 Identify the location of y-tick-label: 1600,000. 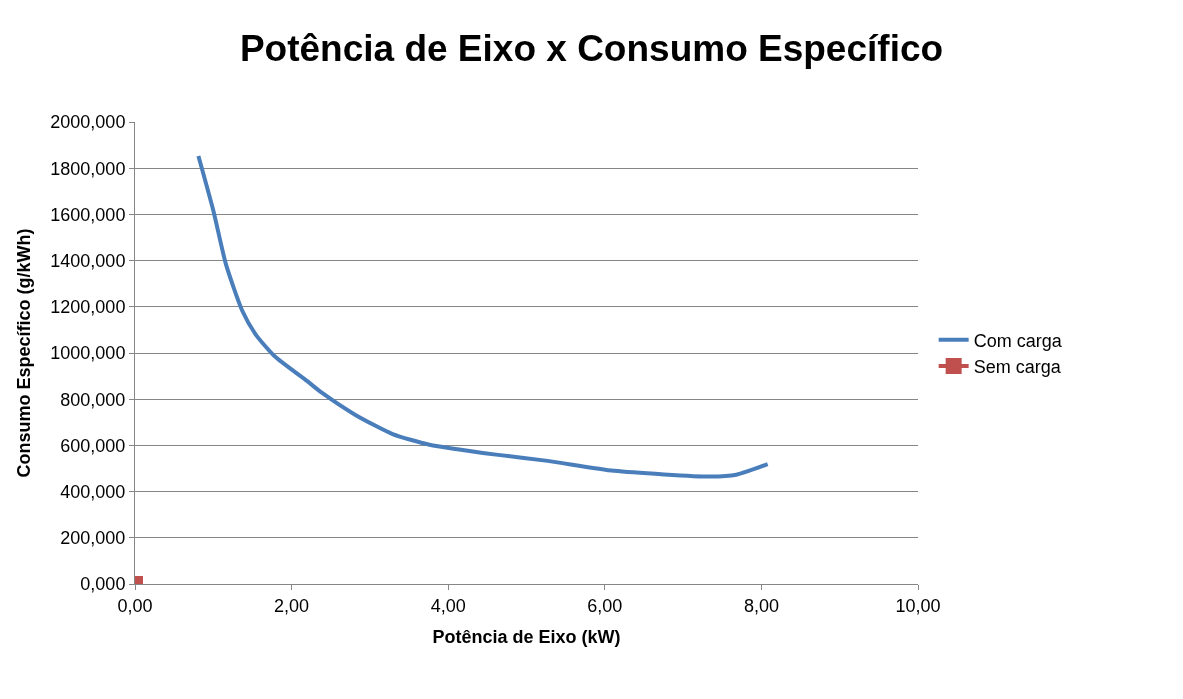
(88, 214).